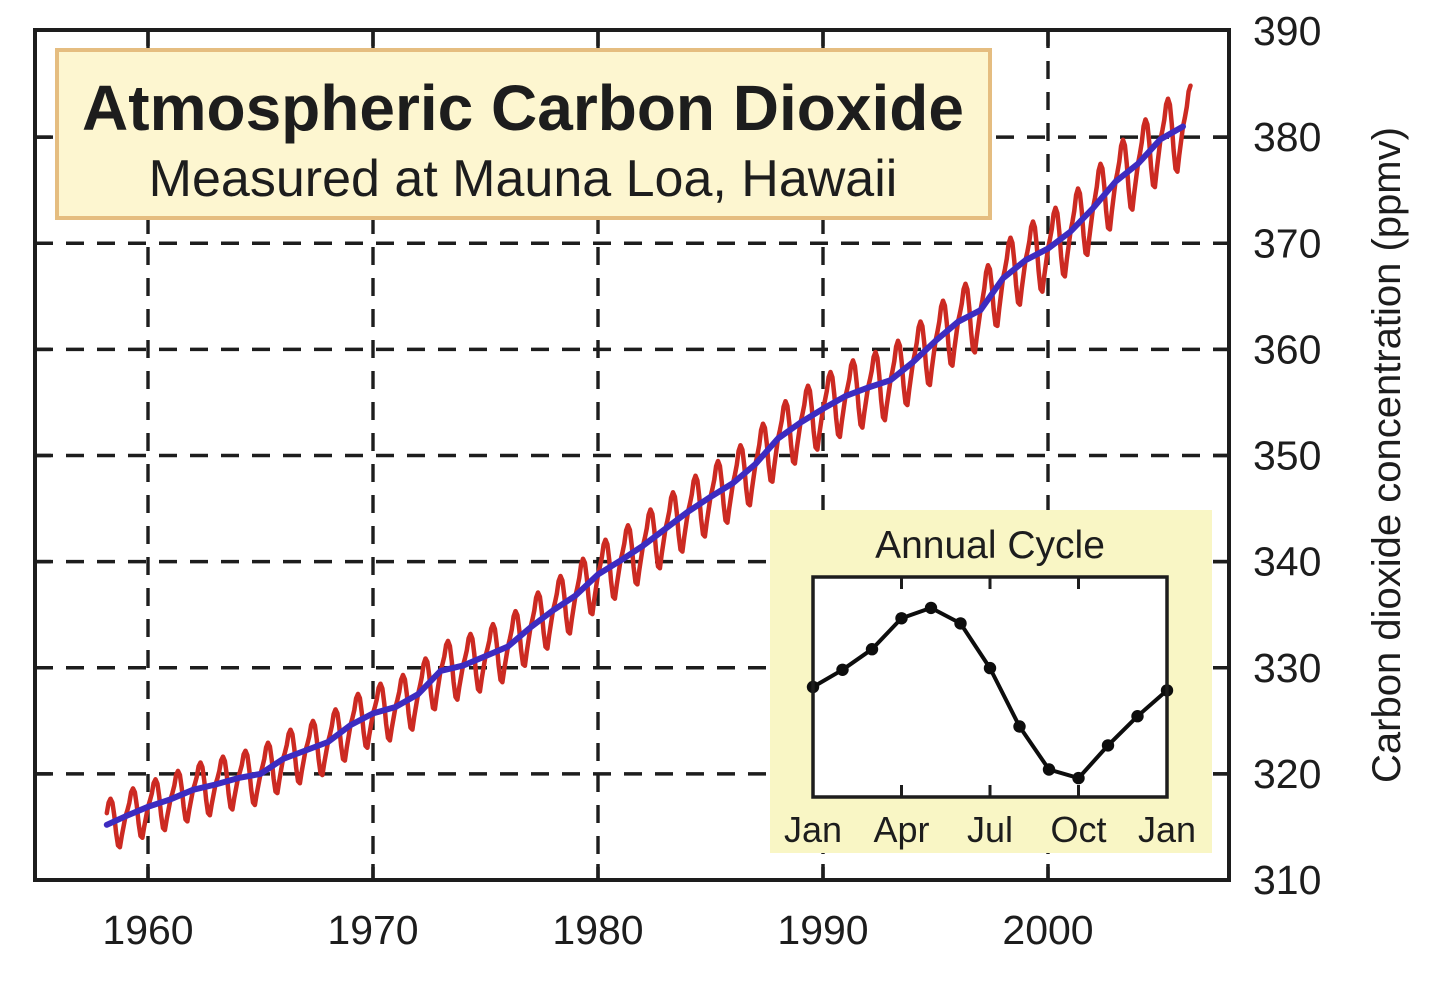 This screenshot has width=1440, height=982. I want to click on y-axis-tick-label-310: 310, so click(1287, 880).